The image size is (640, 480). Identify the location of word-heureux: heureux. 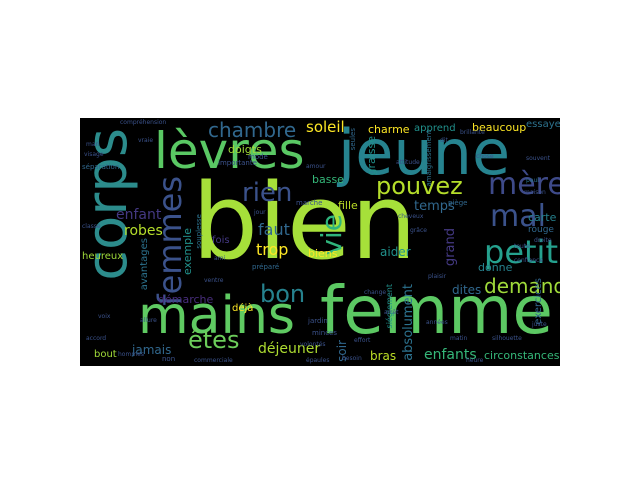
(103, 256).